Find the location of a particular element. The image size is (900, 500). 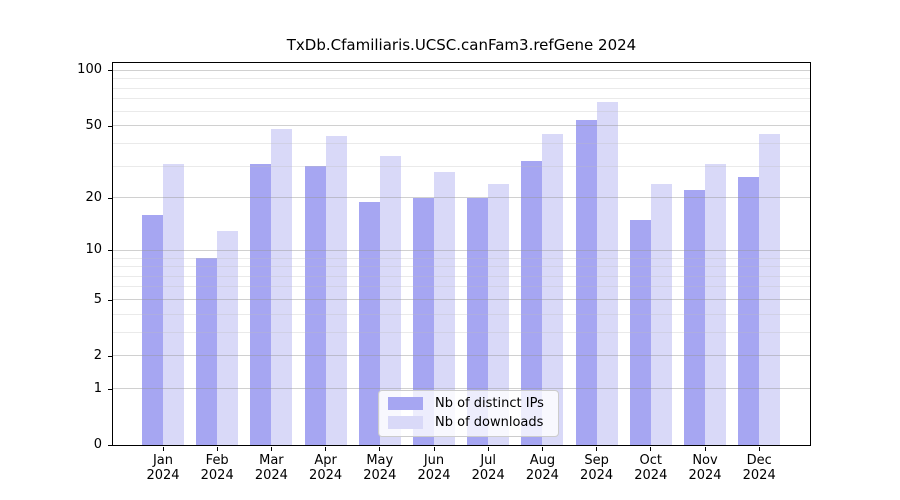

x-tick-label-nov: Nov 2024 is located at coordinates (705, 468).